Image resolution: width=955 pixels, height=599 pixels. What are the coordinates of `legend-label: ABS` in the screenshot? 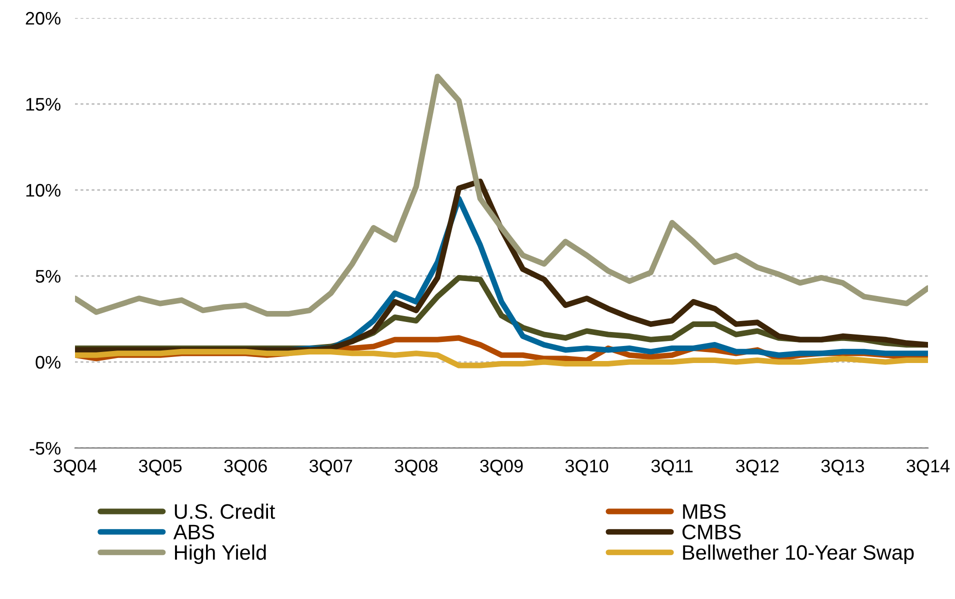 It's located at (193, 532).